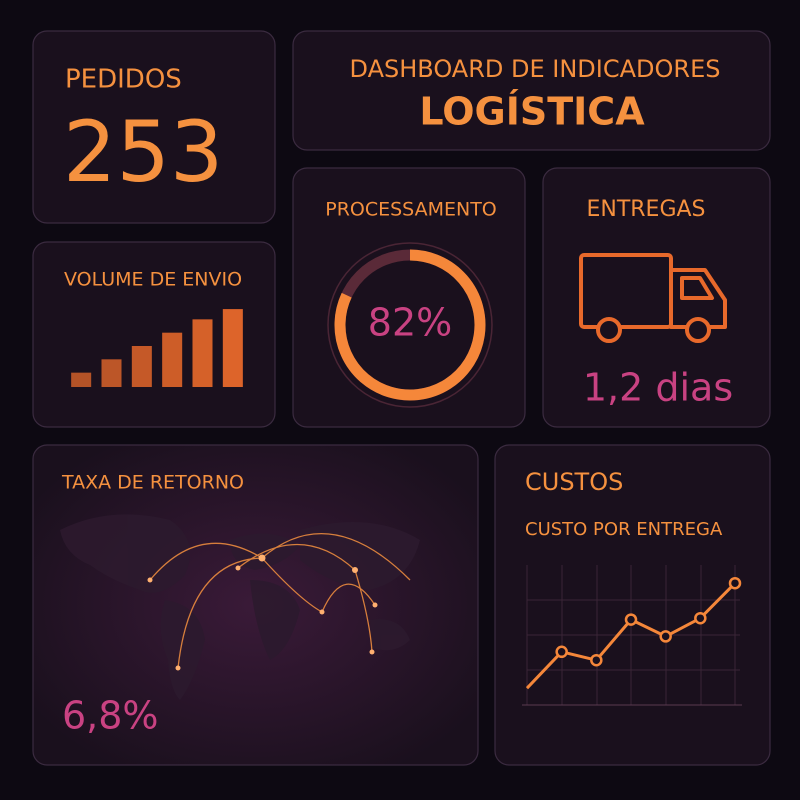 The height and width of the screenshot is (800, 800). Describe the element at coordinates (152, 483) in the screenshot. I see `retorno-title: TAXA DE RETORNO` at that location.